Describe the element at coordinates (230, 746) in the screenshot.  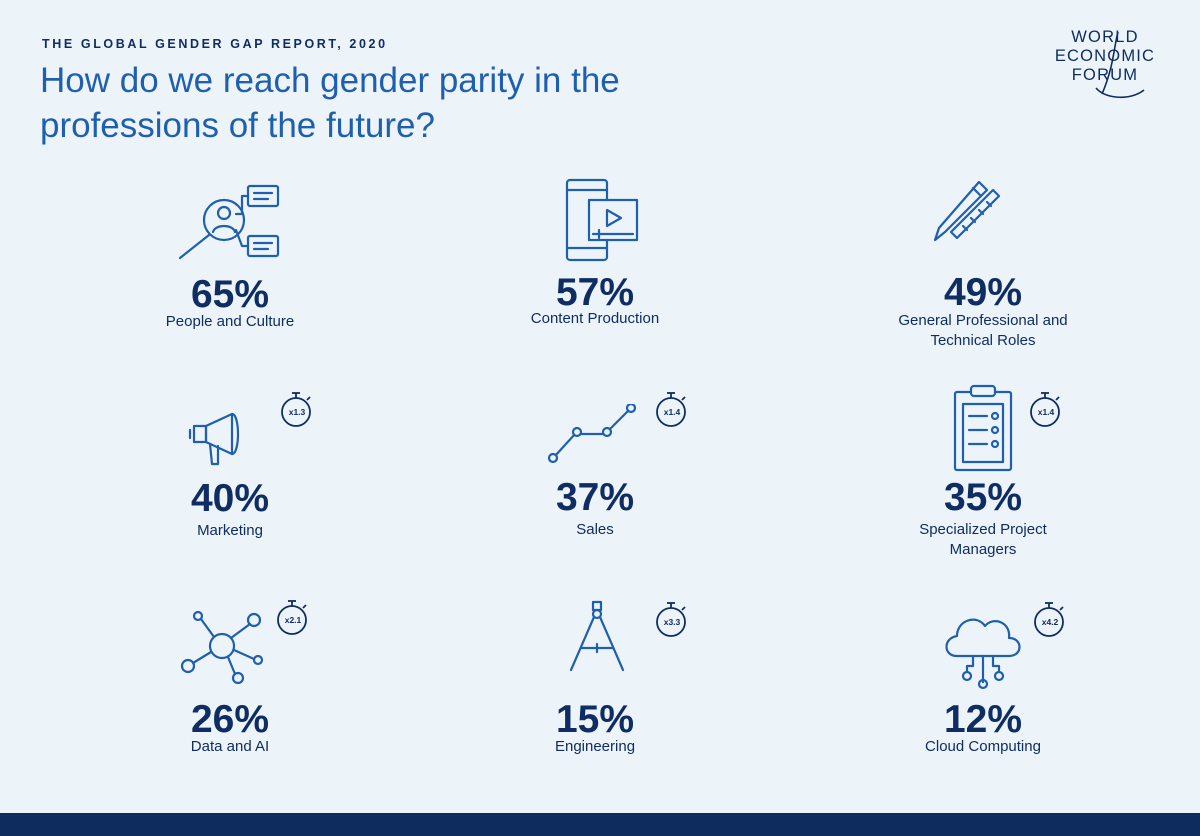
I see `profession-label: Data and AI` at that location.